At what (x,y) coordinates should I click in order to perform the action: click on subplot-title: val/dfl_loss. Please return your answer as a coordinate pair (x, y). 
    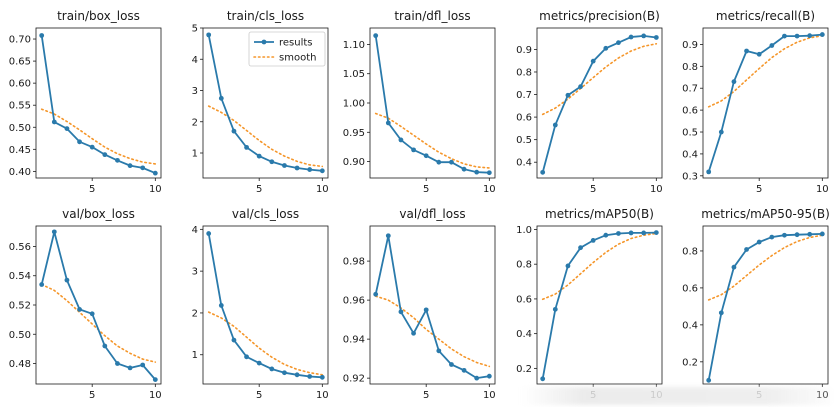
    Looking at the image, I should click on (432, 214).